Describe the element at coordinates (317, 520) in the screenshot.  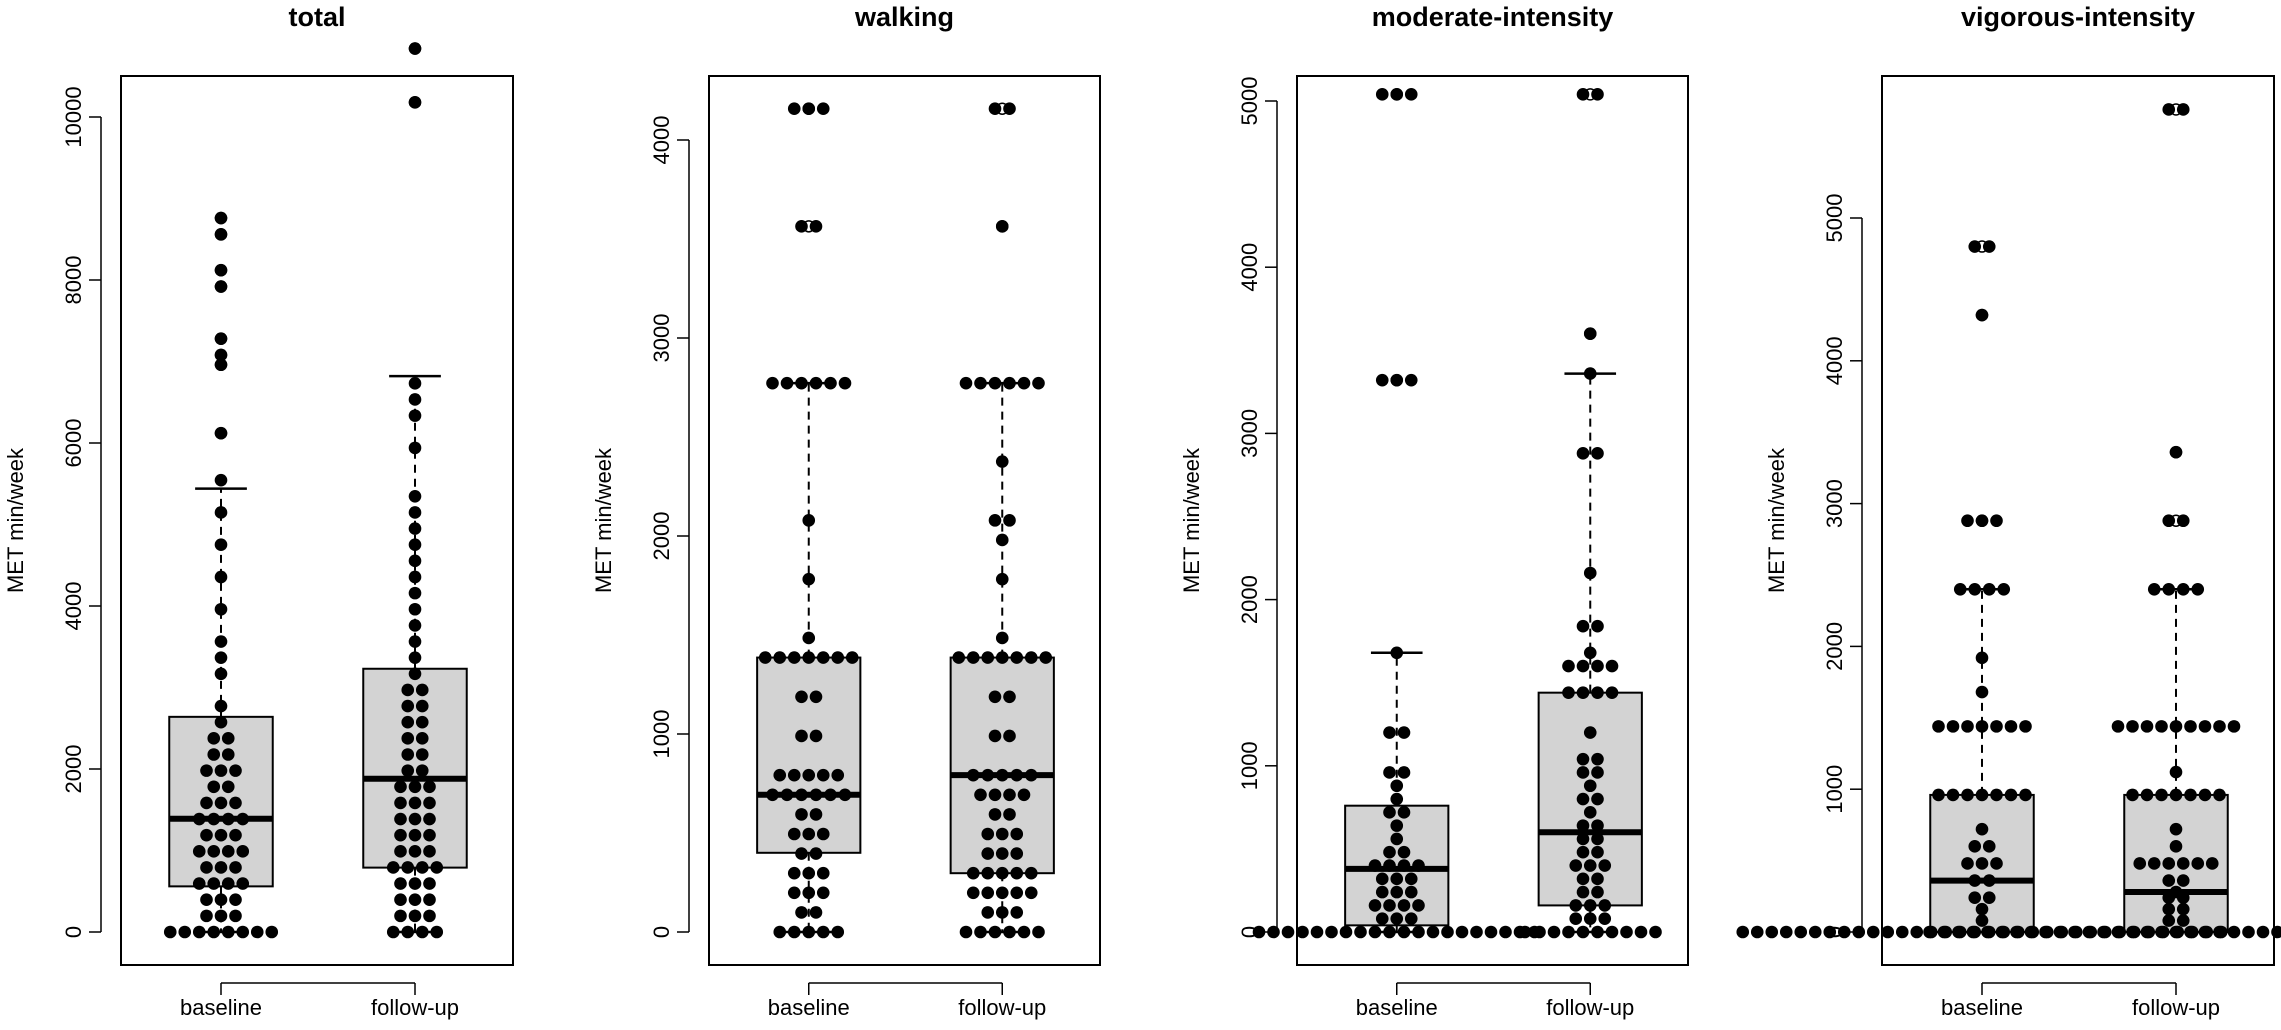
I see `plot-frame` at that location.